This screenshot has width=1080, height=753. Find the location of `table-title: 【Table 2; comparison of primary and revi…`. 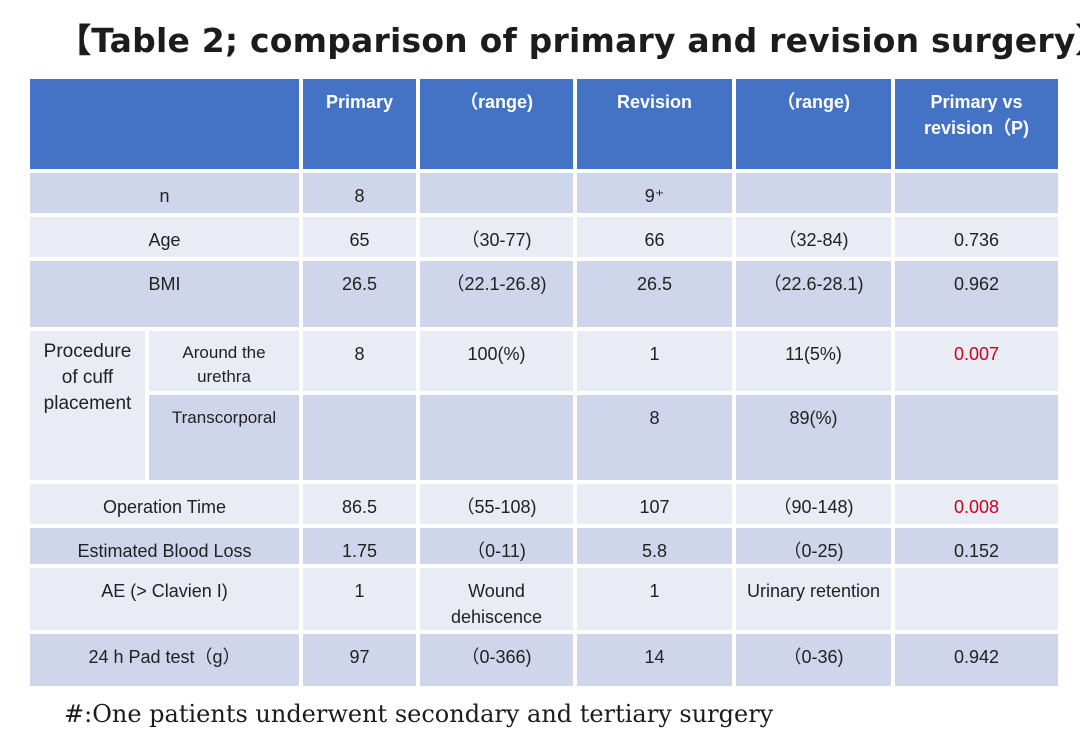

table-title: 【Table 2; comparison of primary and revi… is located at coordinates (569, 40).